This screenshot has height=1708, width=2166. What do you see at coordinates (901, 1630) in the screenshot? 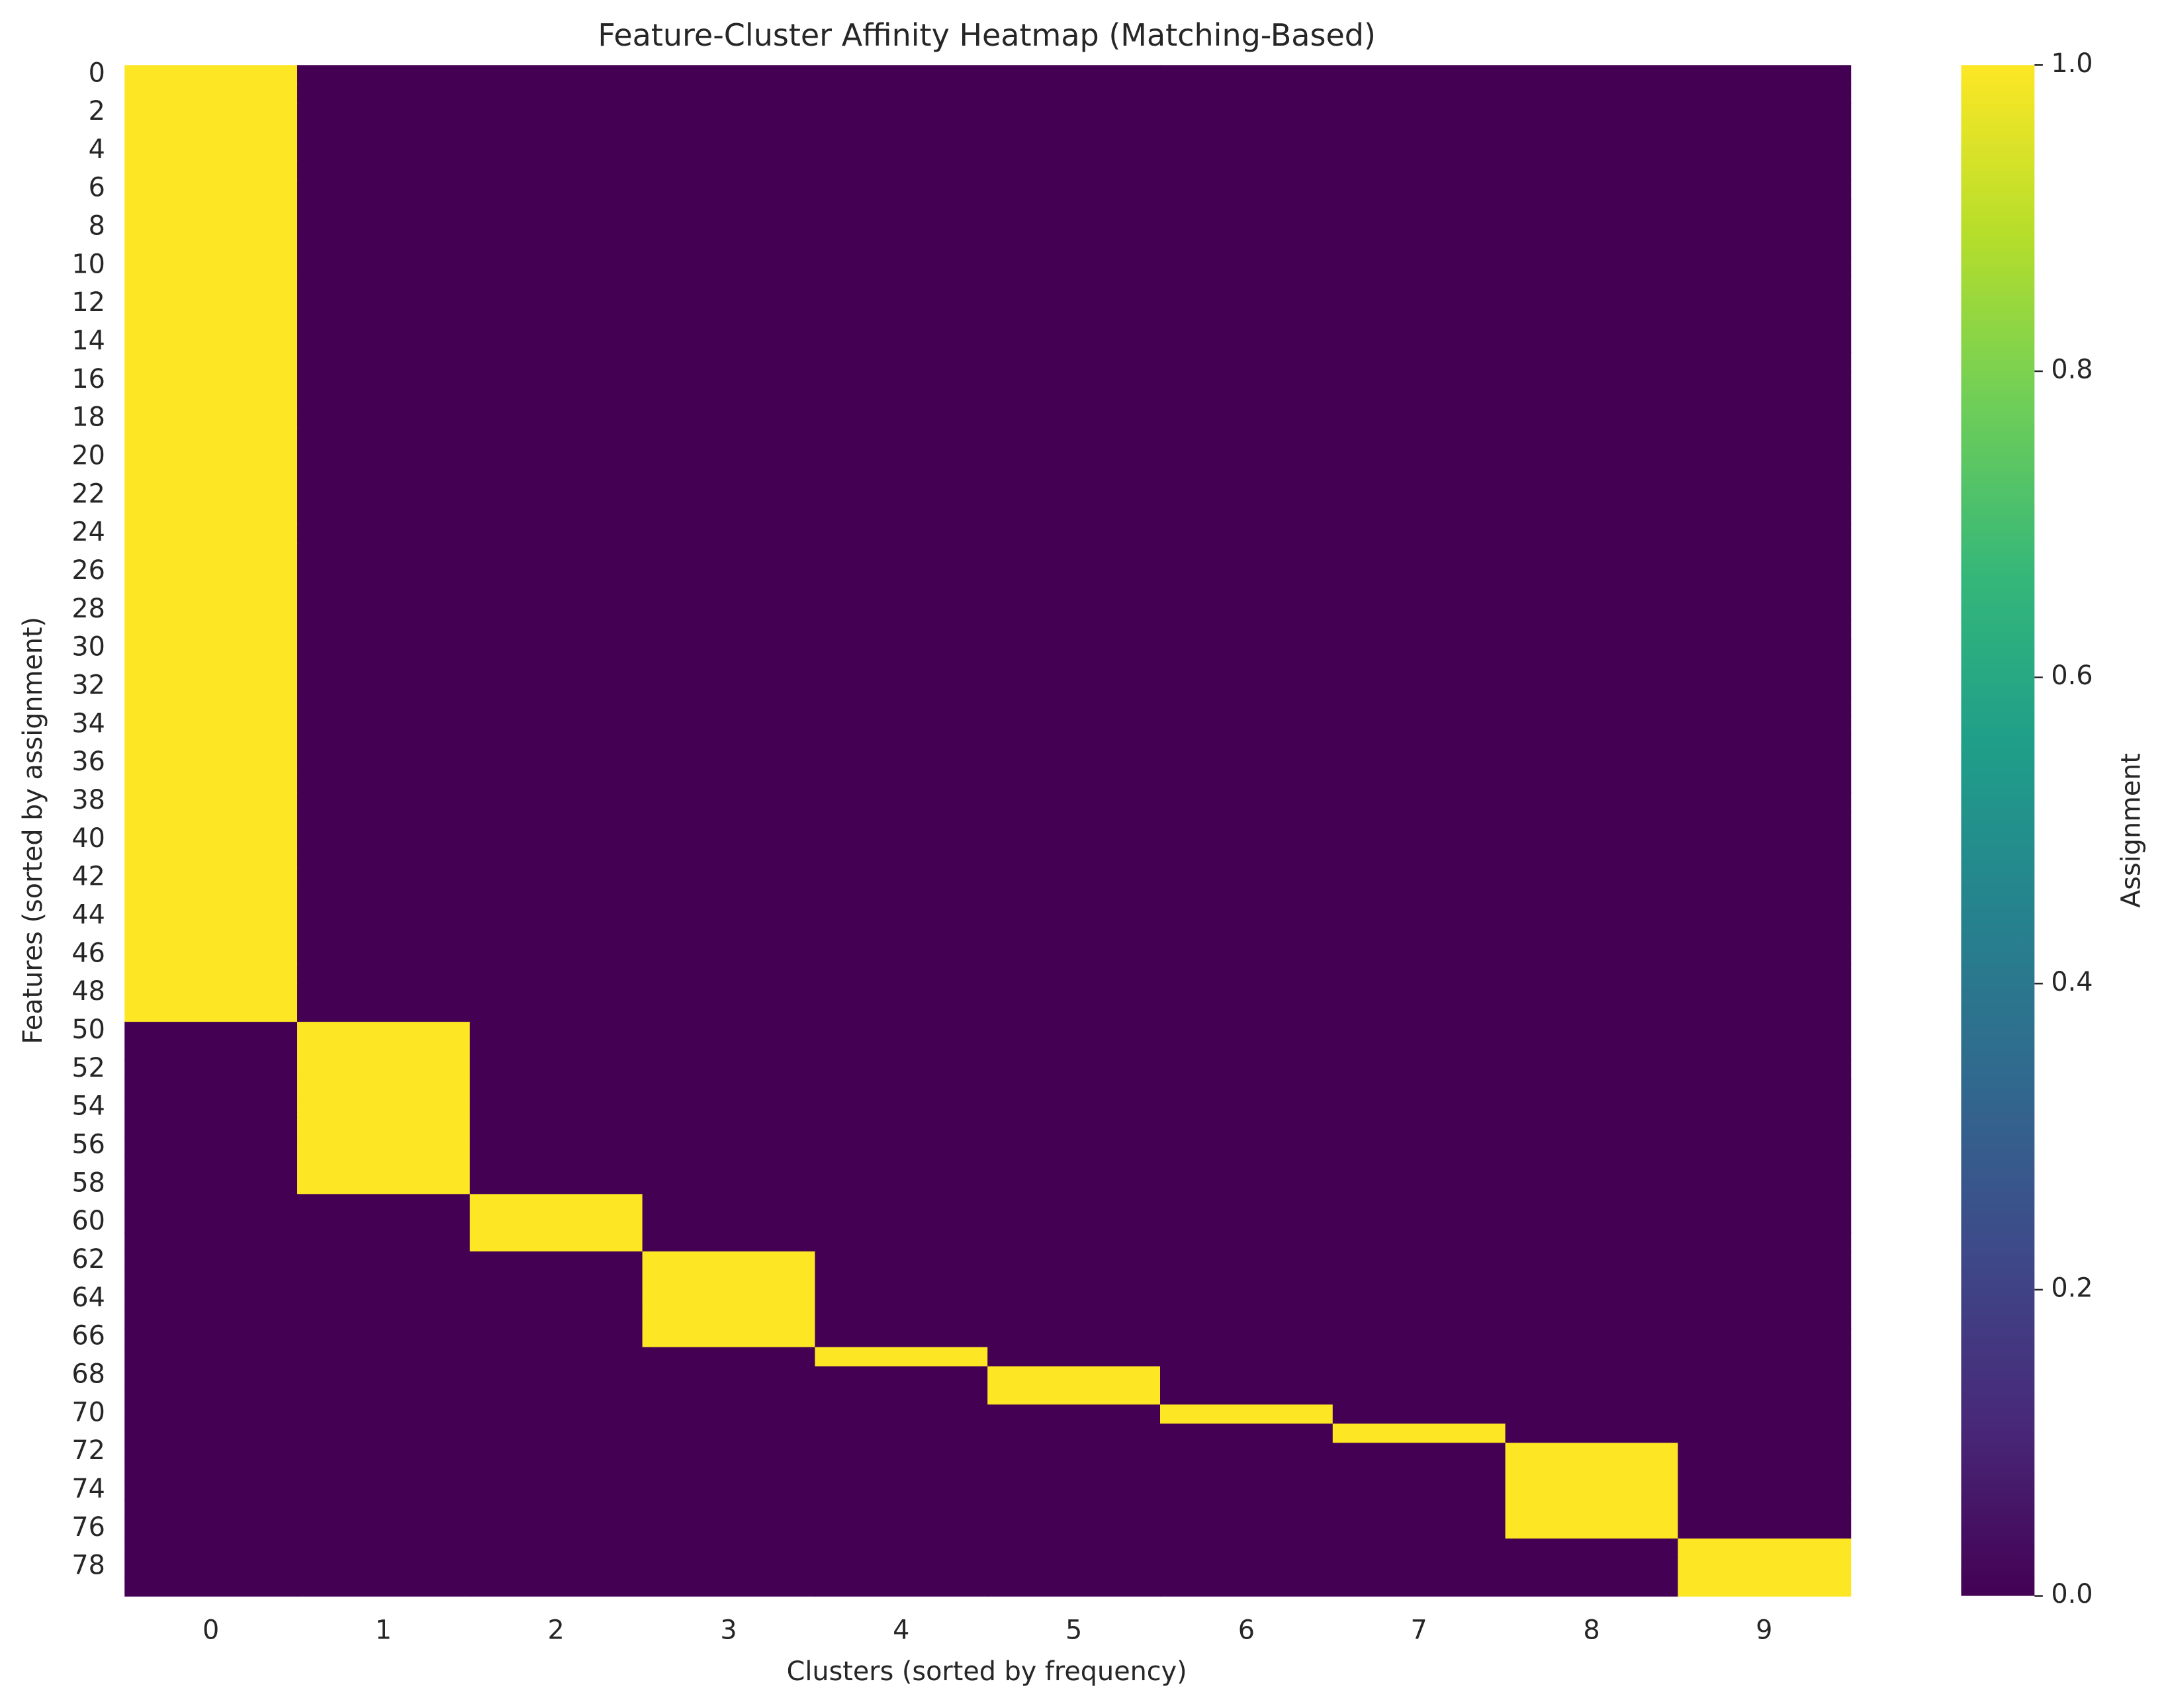
I see `x-tick-label: 4` at bounding box center [901, 1630].